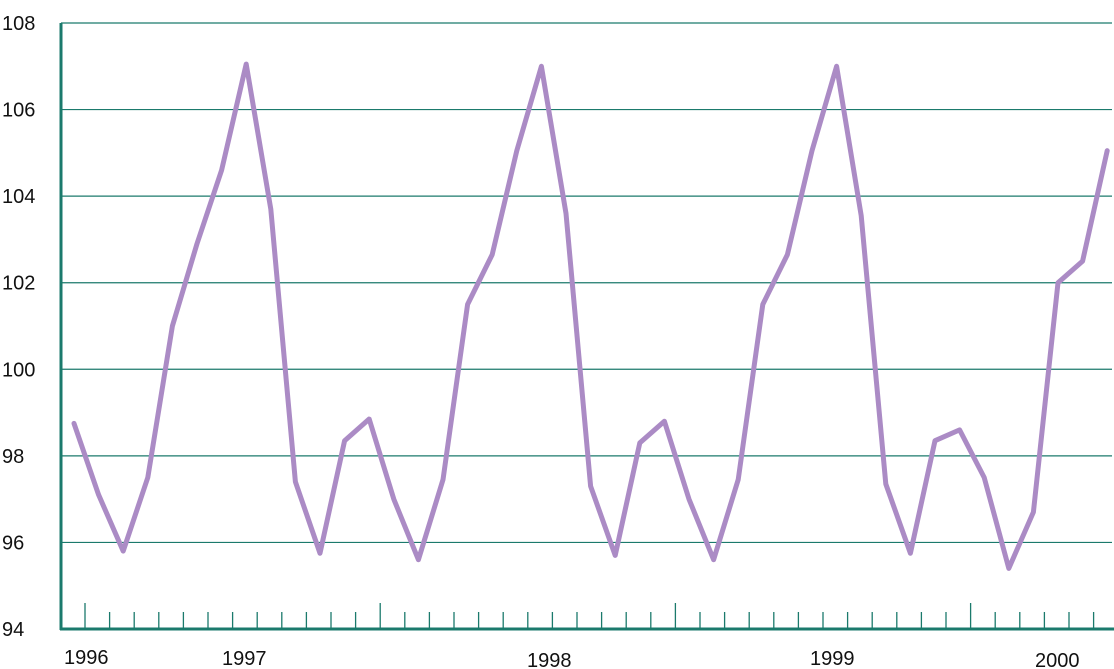  Describe the element at coordinates (18, 111) in the screenshot. I see `y-tick-label: 106` at that location.